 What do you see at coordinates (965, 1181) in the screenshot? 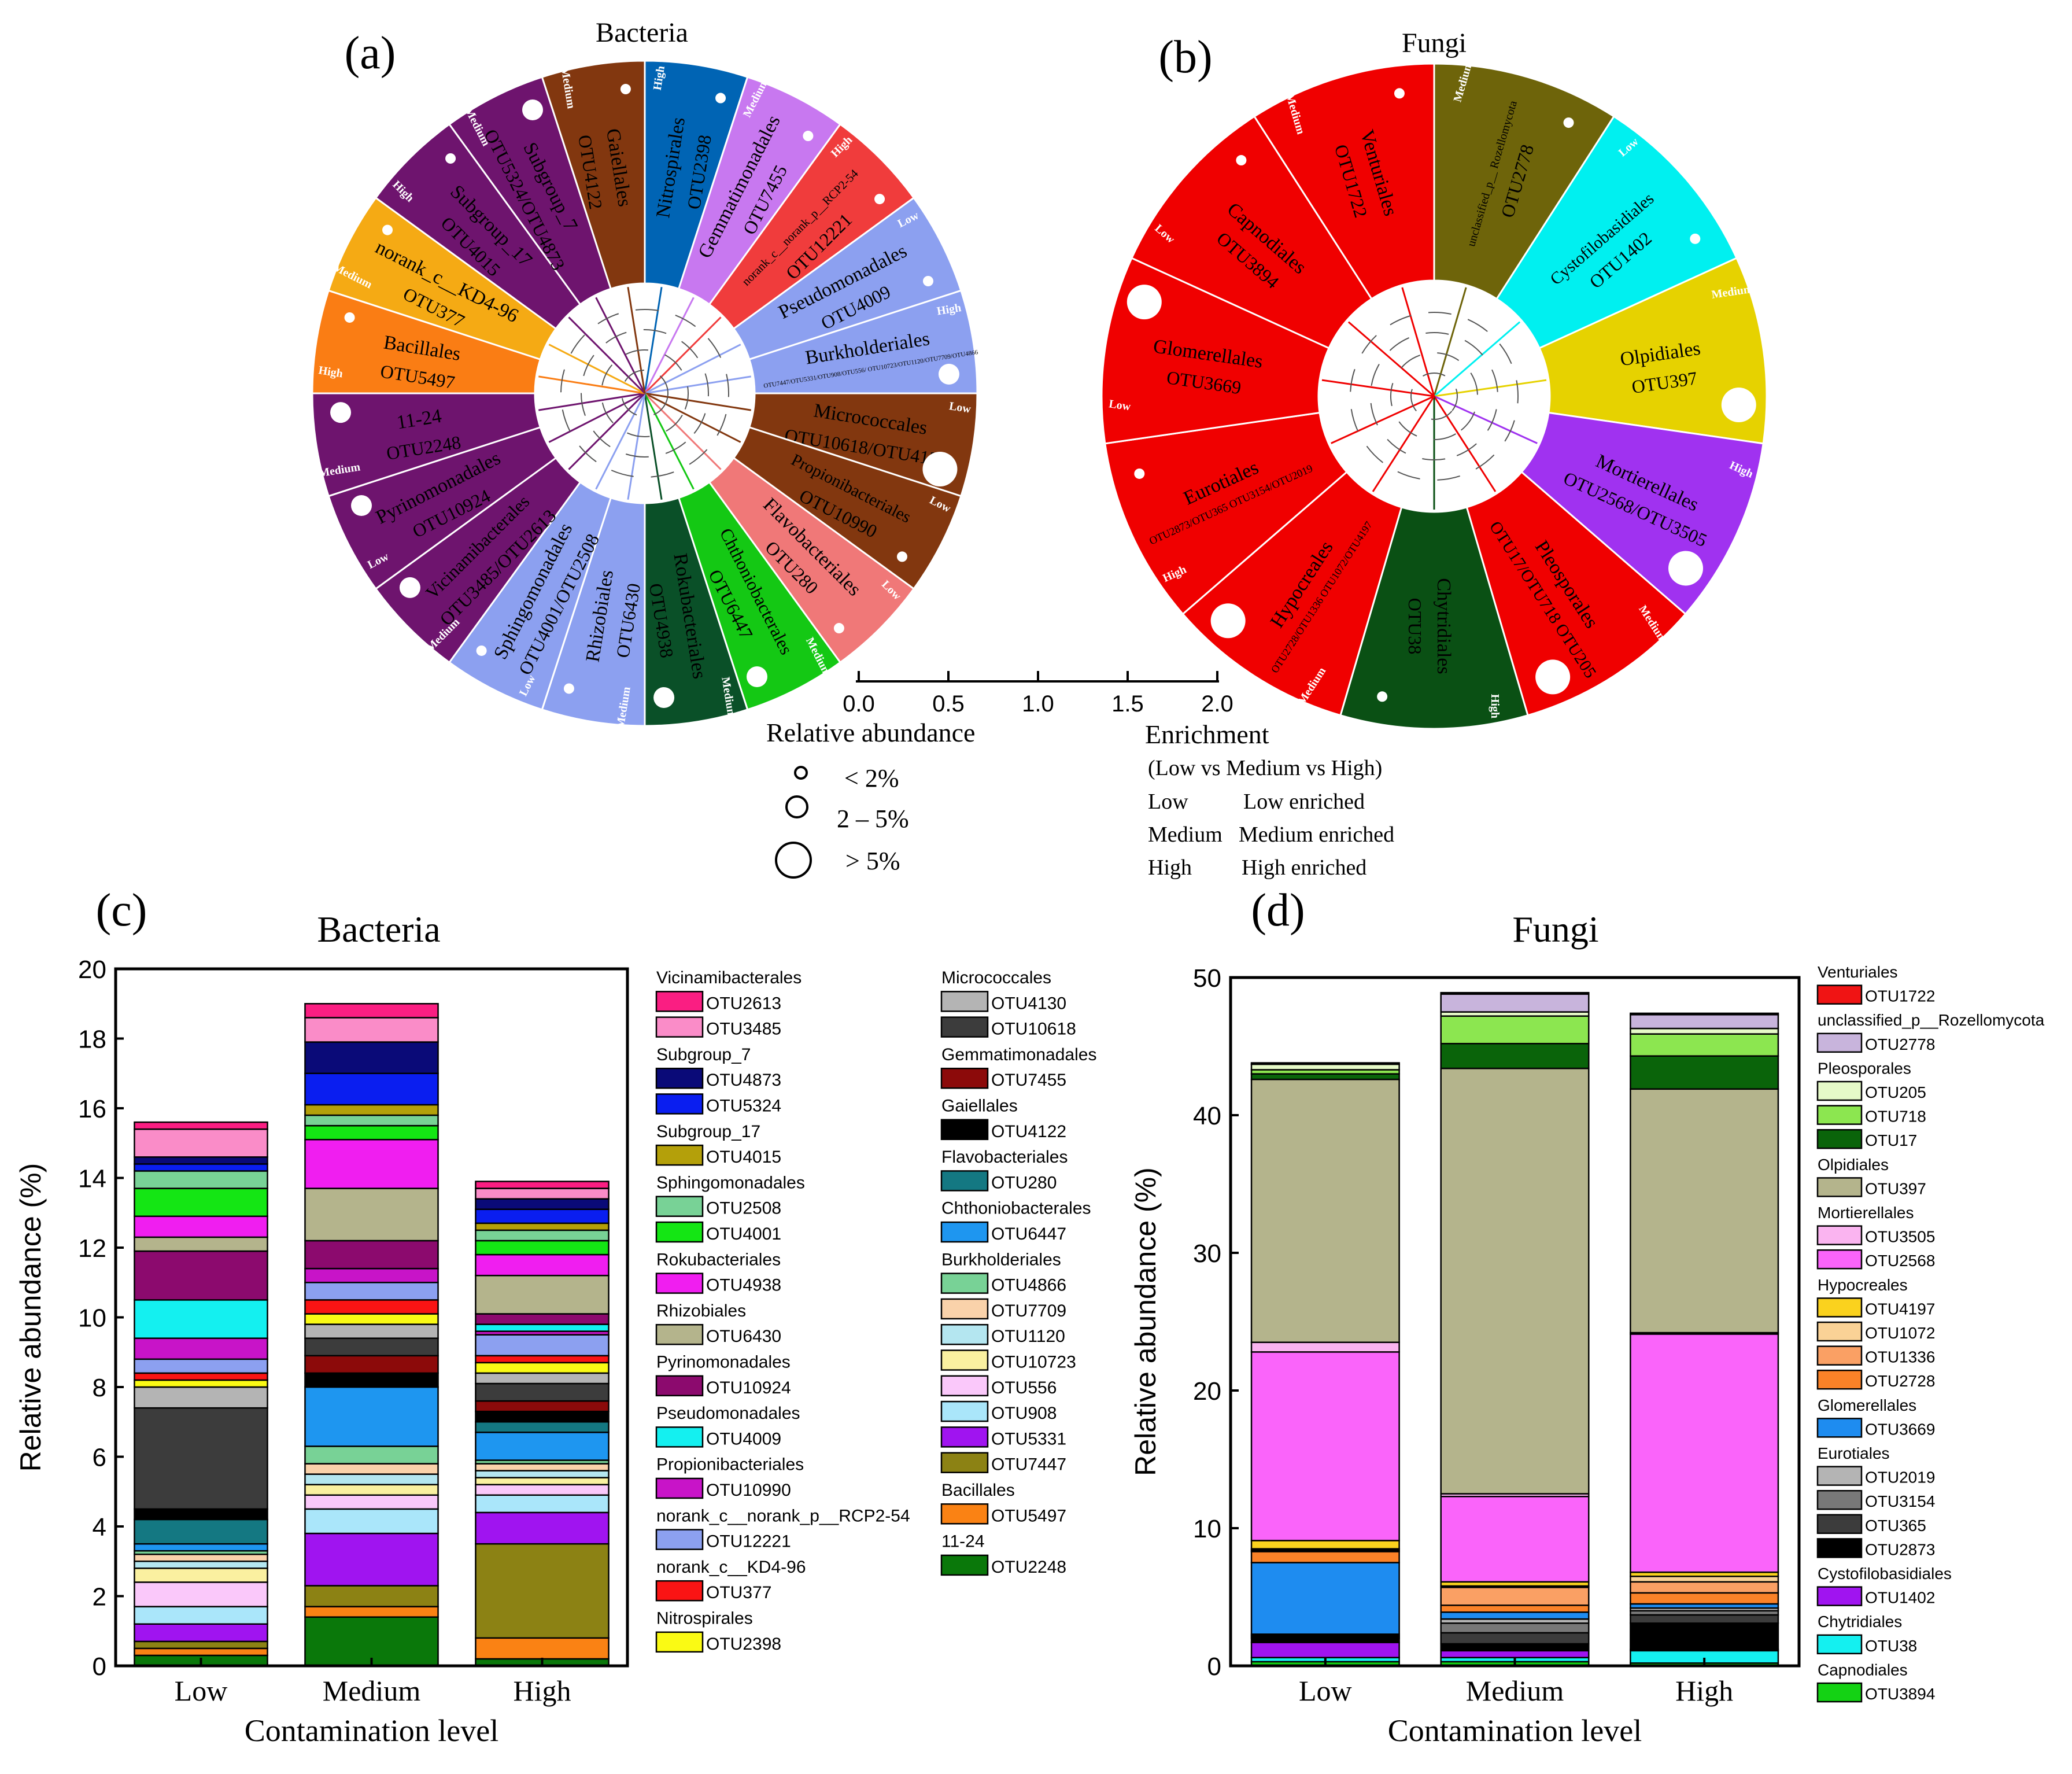
I see `bacteria-legend-swatch-otu280` at bounding box center [965, 1181].